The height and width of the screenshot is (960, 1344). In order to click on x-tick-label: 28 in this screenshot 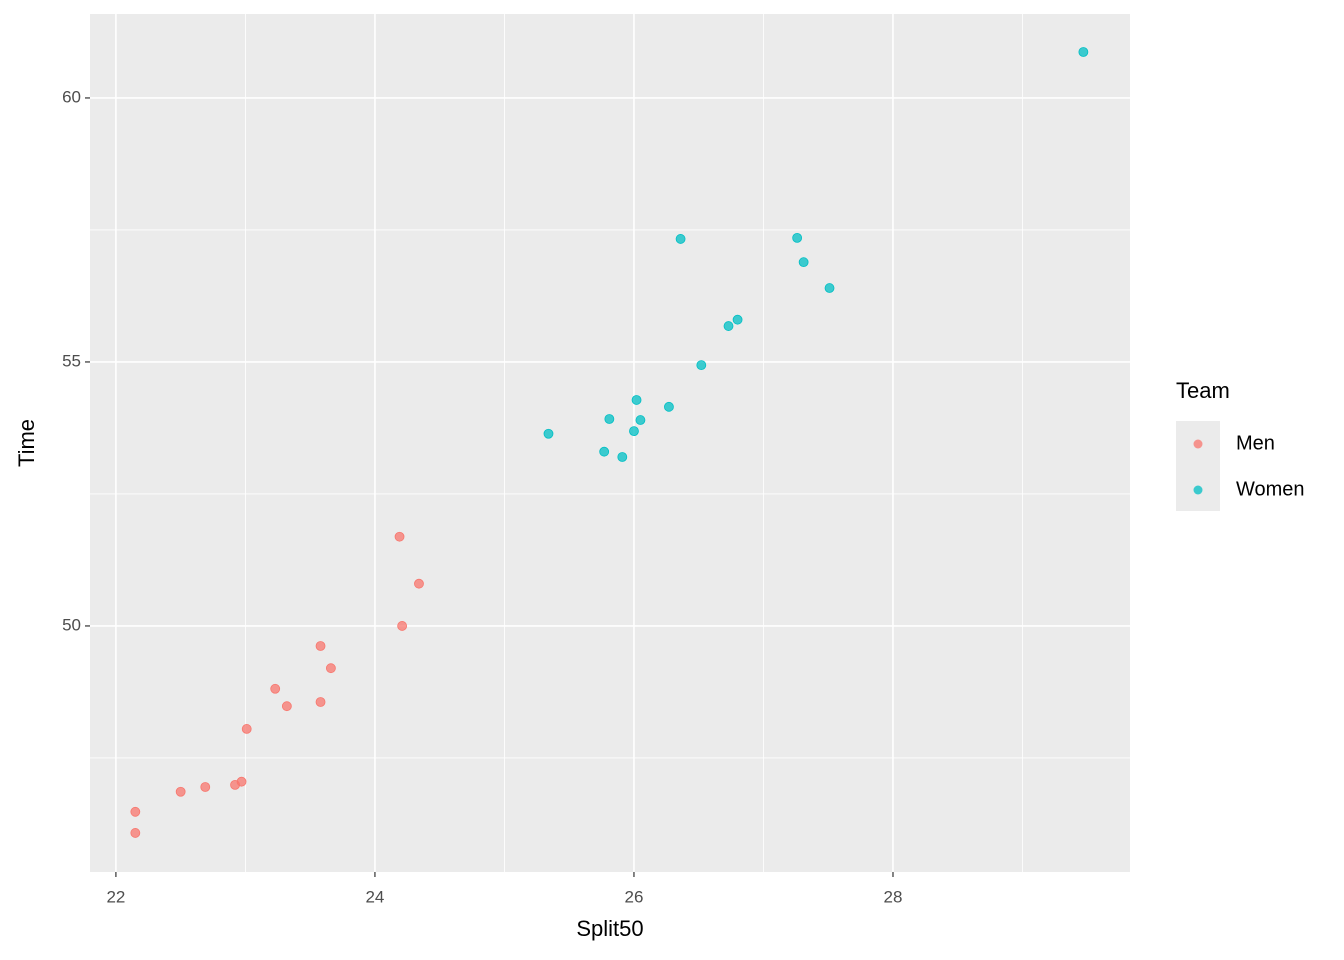, I will do `click(893, 896)`.